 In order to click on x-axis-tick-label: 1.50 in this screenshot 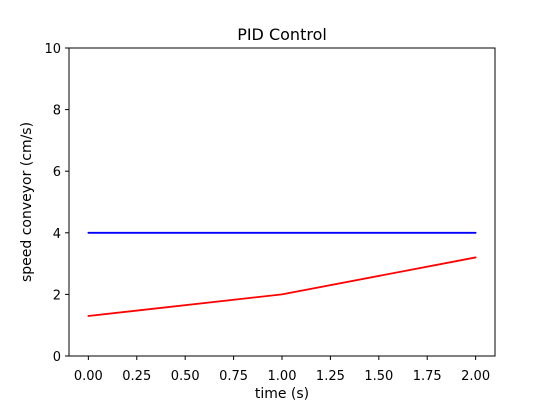, I will do `click(378, 376)`.